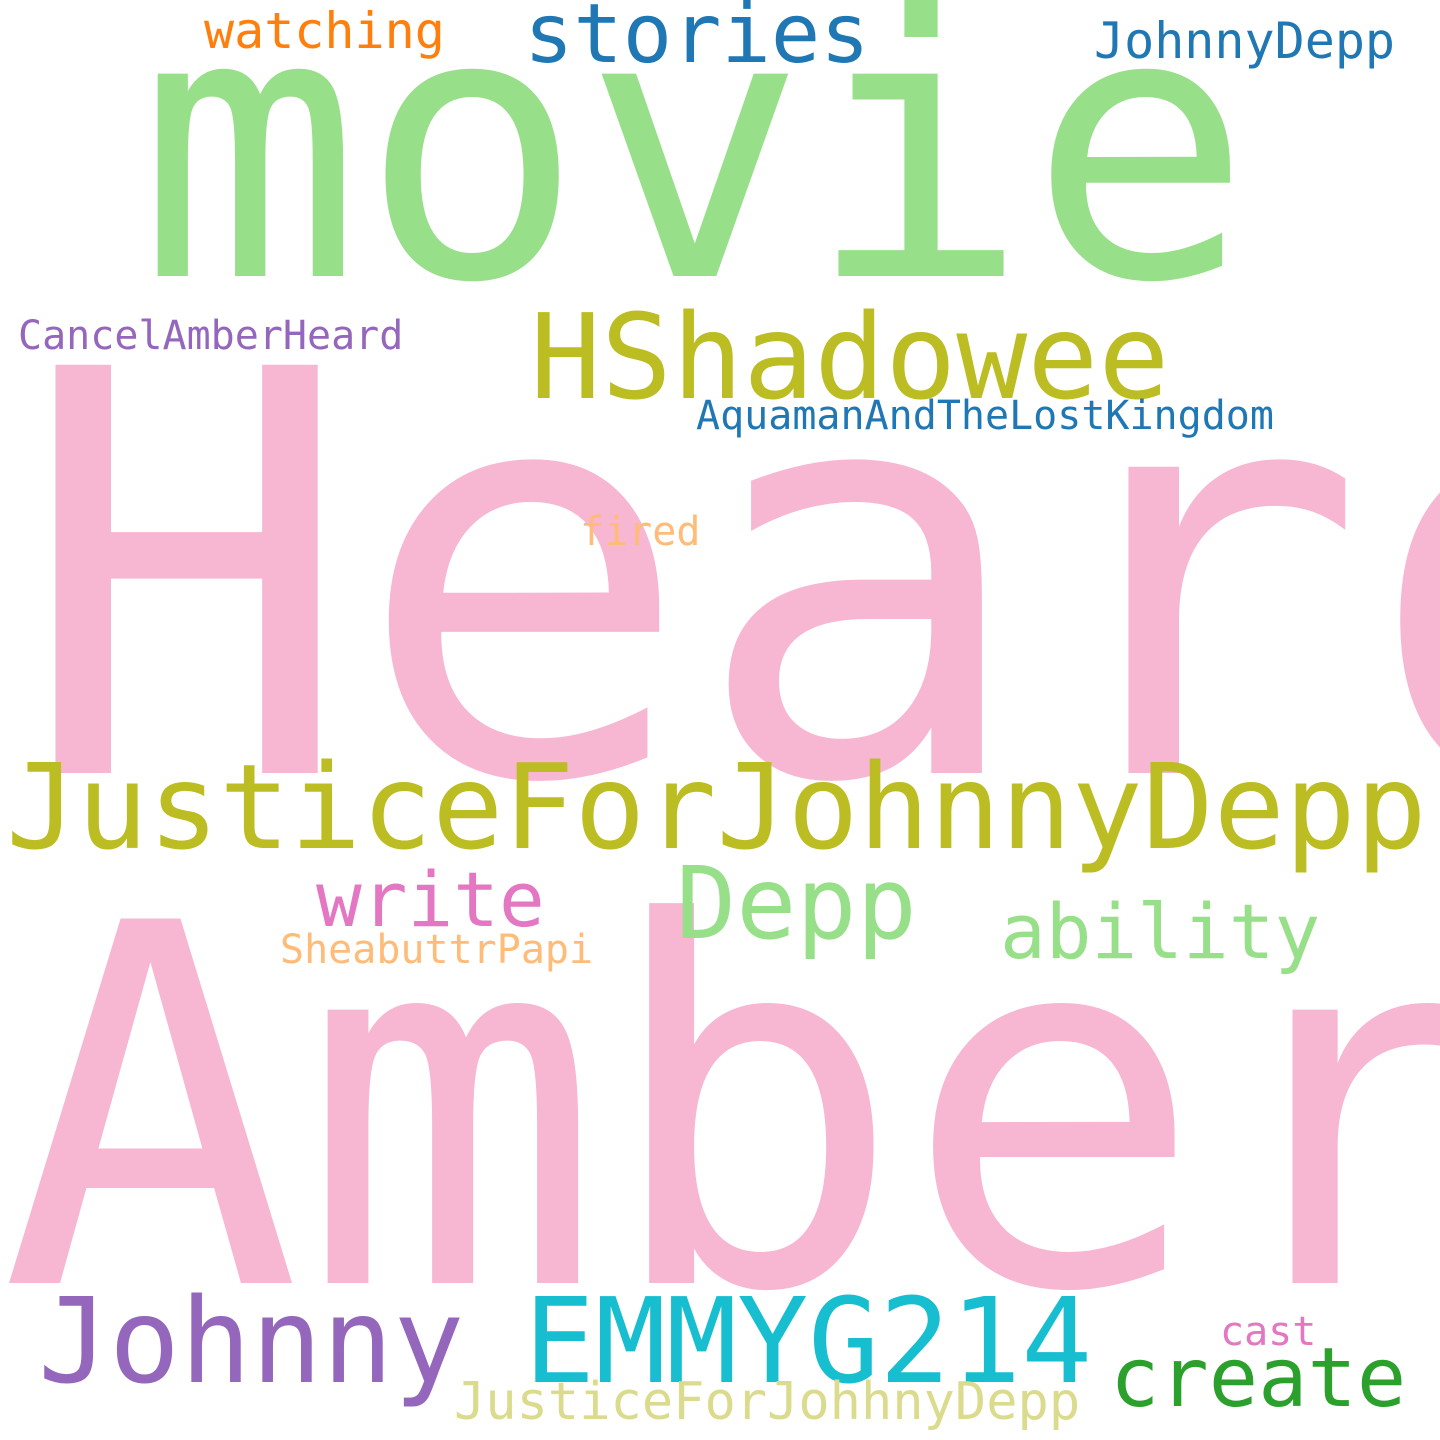  I want to click on word-stories: stories, so click(697, 41).